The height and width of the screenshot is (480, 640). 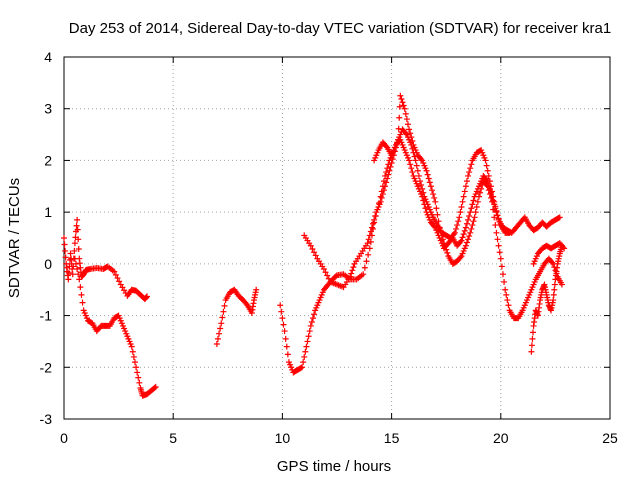 I want to click on x-tick-label: 25, so click(x=610, y=438).